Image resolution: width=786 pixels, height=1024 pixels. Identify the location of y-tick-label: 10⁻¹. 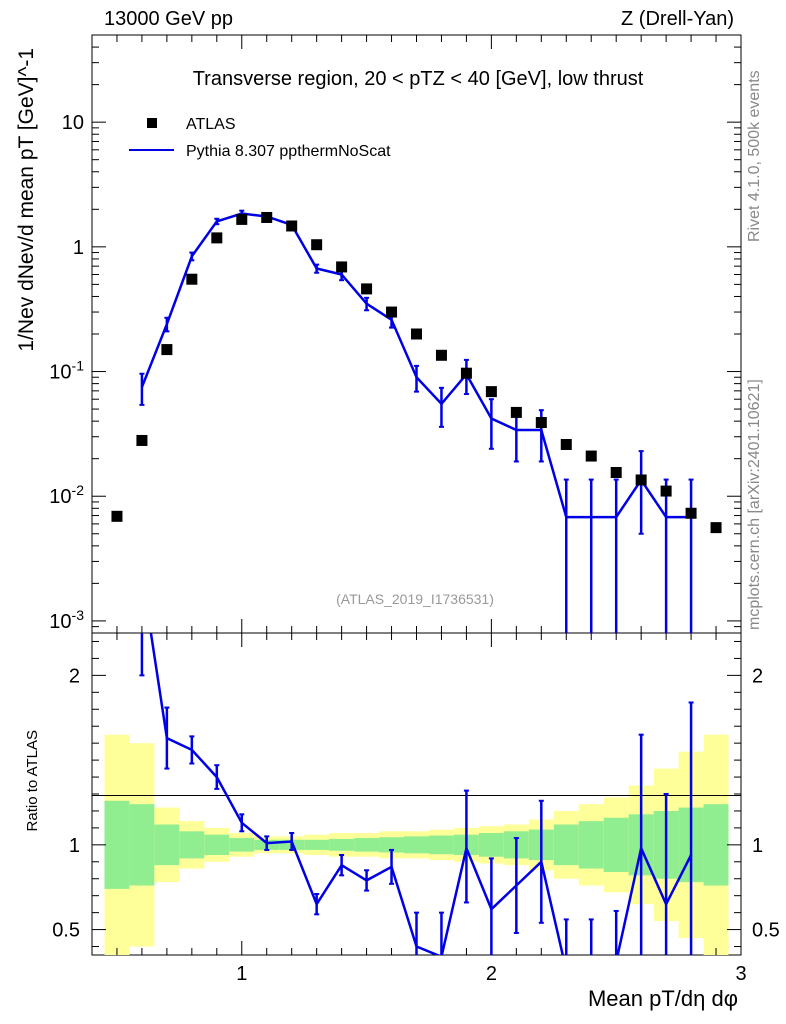
(66, 371).